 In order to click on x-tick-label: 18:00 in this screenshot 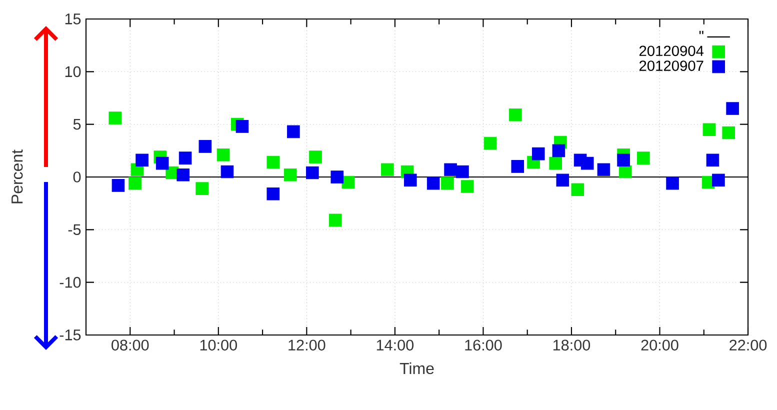, I will do `click(571, 345)`.